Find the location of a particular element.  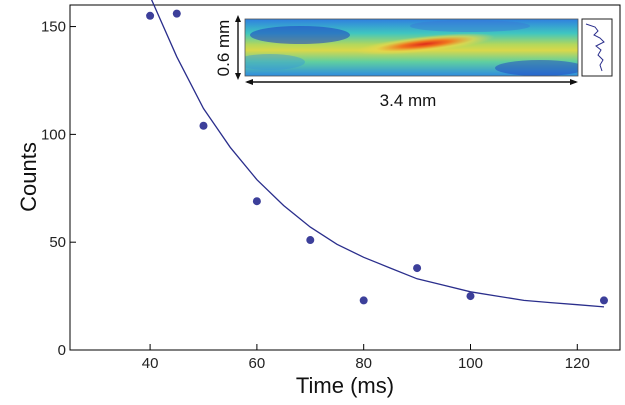

inset-profile-line is located at coordinates (595, 47).